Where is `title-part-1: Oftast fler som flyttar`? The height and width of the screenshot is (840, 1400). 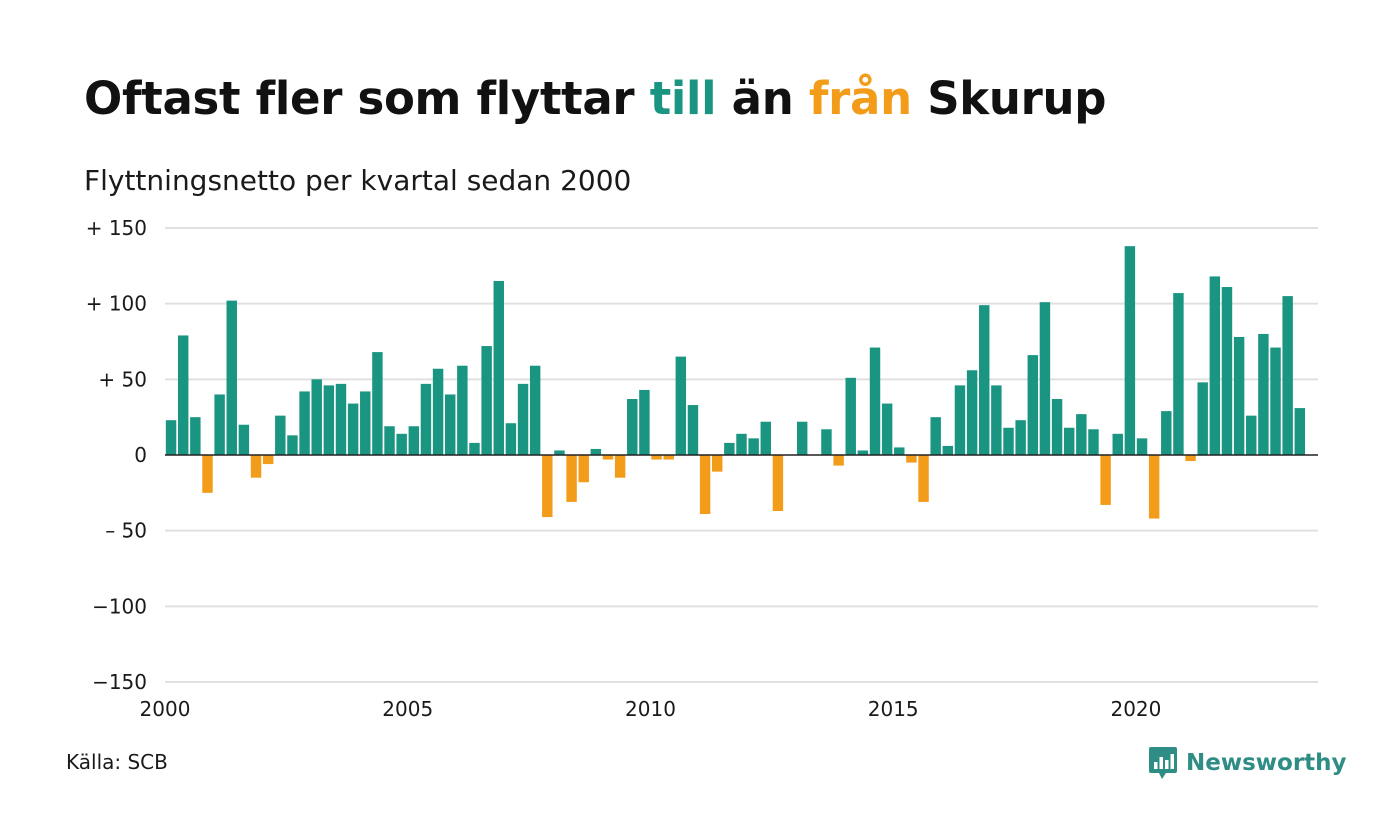 title-part-1: Oftast fler som flyttar is located at coordinates (367, 98).